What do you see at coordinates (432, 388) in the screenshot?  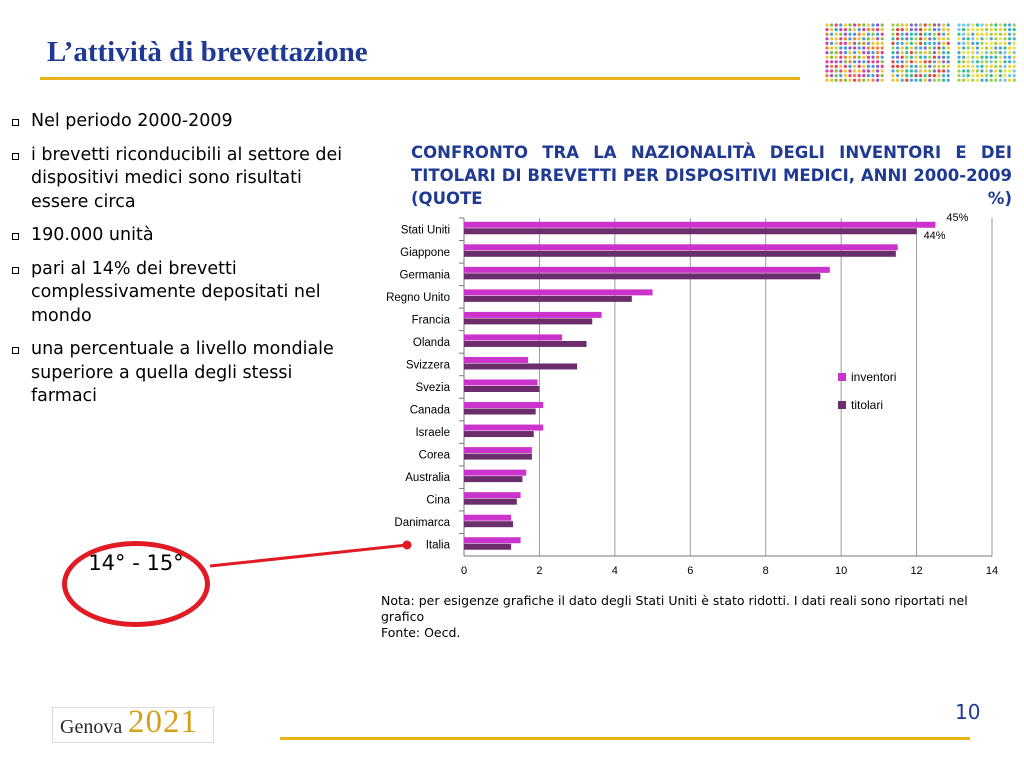 I see `category-label: Svezia` at bounding box center [432, 388].